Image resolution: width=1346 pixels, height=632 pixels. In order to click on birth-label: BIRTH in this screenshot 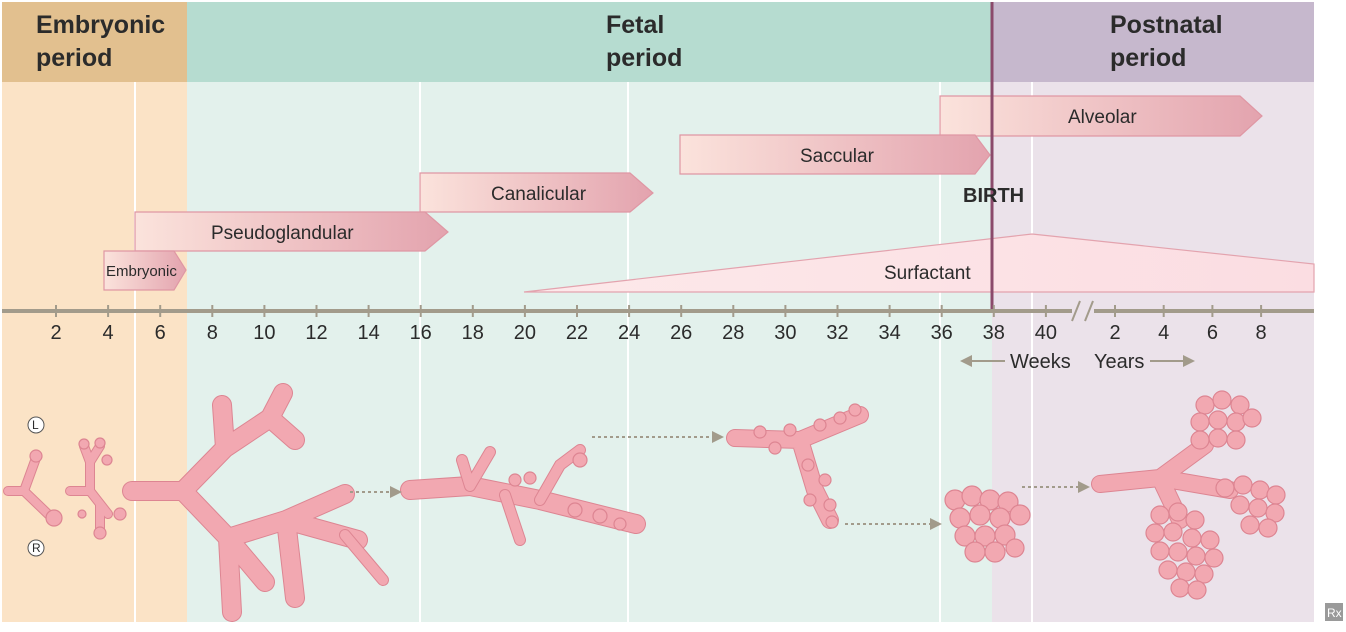, I will do `click(993, 196)`.